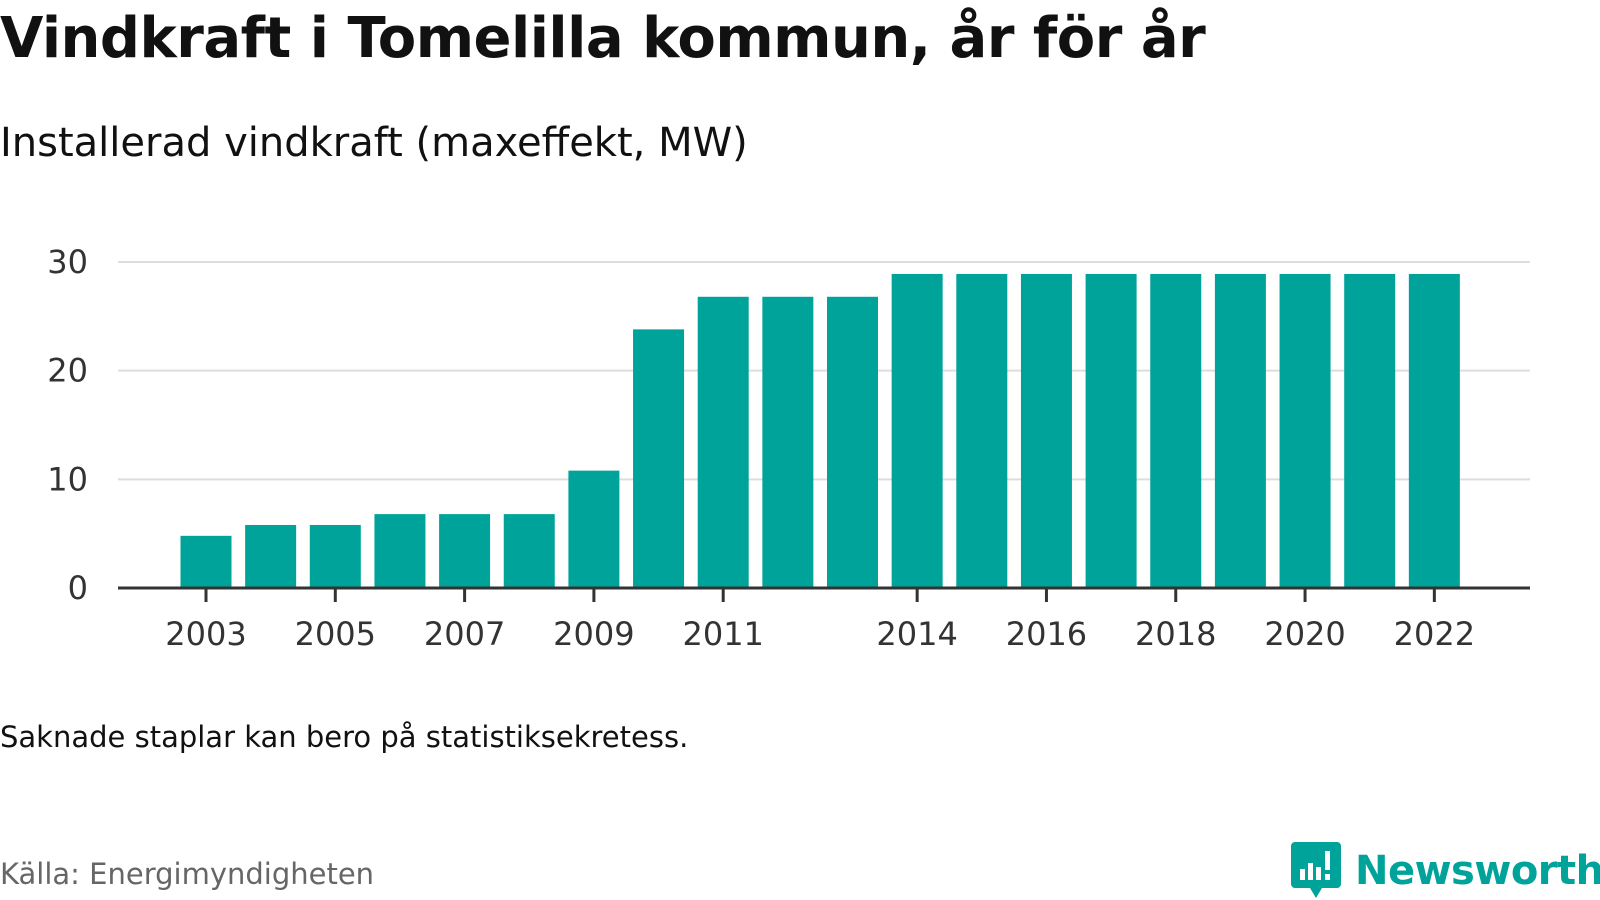 This screenshot has height=900, width=1600. What do you see at coordinates (1316, 870) in the screenshot?
I see `newsworthy-logo-icon` at bounding box center [1316, 870].